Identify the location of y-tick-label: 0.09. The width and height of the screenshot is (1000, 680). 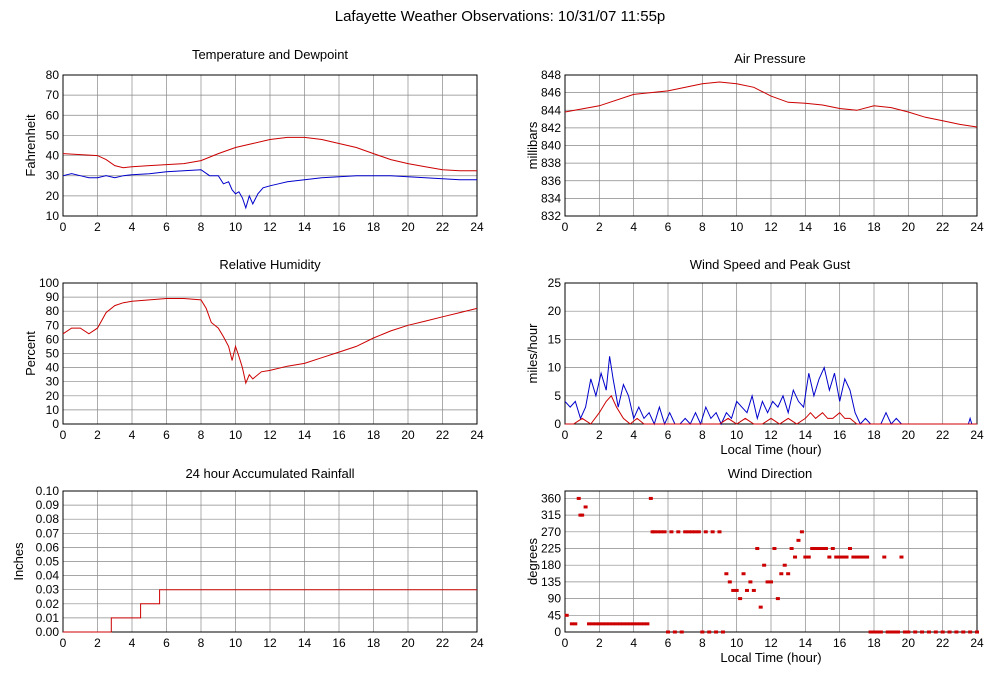
(48, 505).